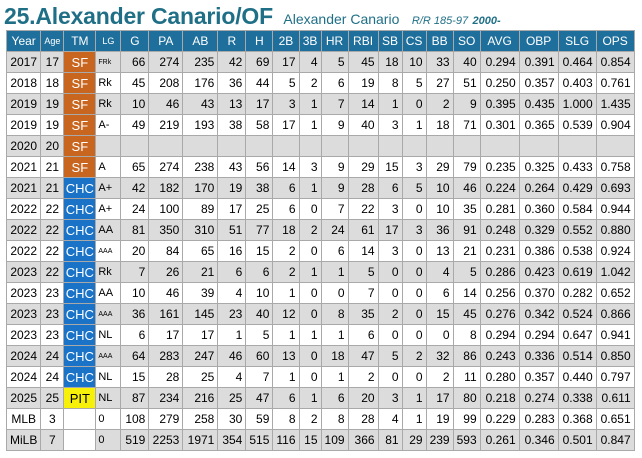 This screenshot has height=458, width=642. I want to click on cell-ops: 0.850, so click(615, 356).